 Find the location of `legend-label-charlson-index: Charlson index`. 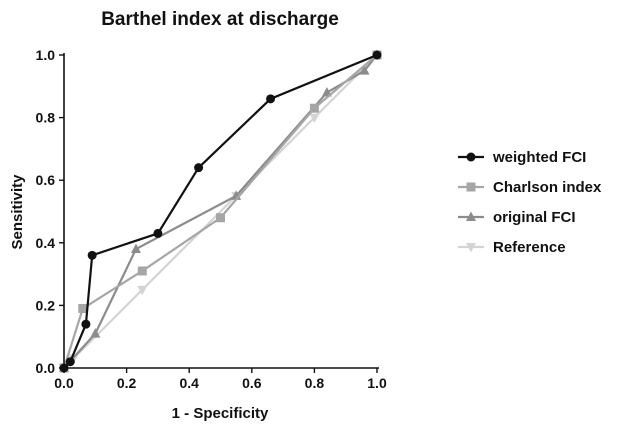

legend-label-charlson-index: Charlson index is located at coordinates (547, 187).